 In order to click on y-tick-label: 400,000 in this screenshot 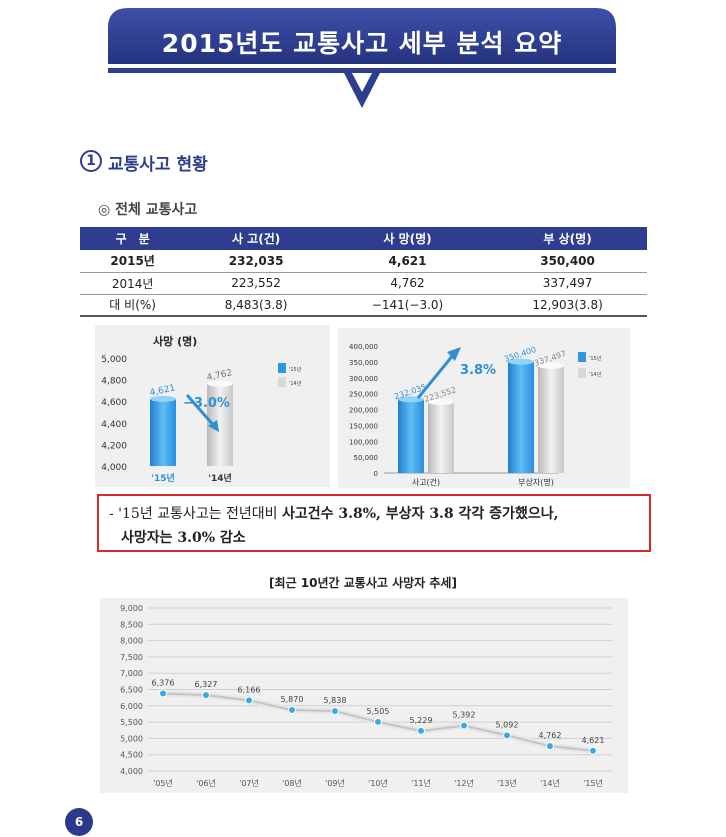, I will do `click(363, 347)`.